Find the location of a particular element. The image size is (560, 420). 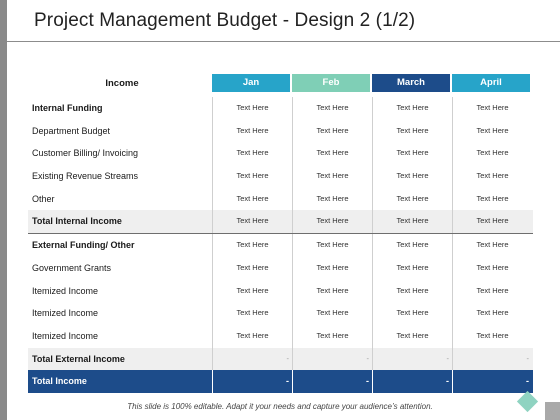

row-label: External Funding/ Other is located at coordinates (83, 245).